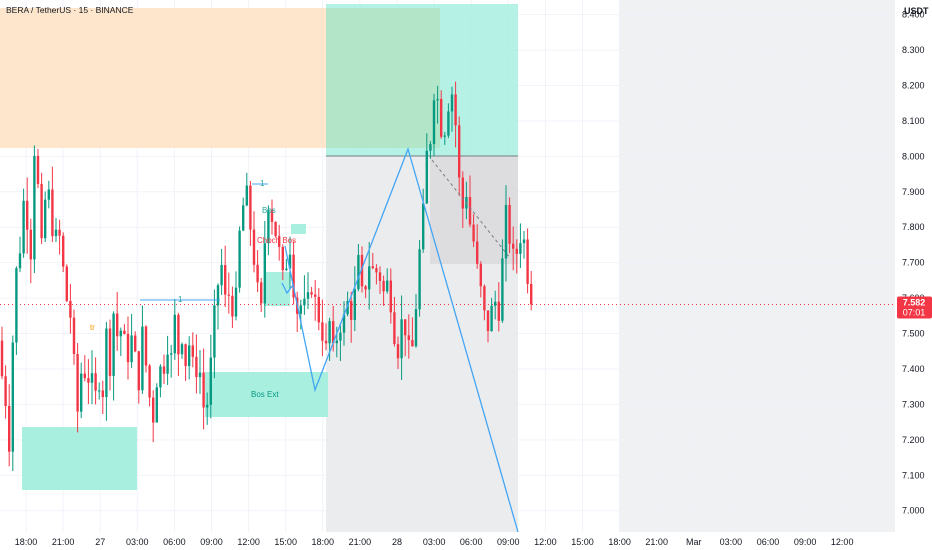  I want to click on price-axis, so click(913, 275).